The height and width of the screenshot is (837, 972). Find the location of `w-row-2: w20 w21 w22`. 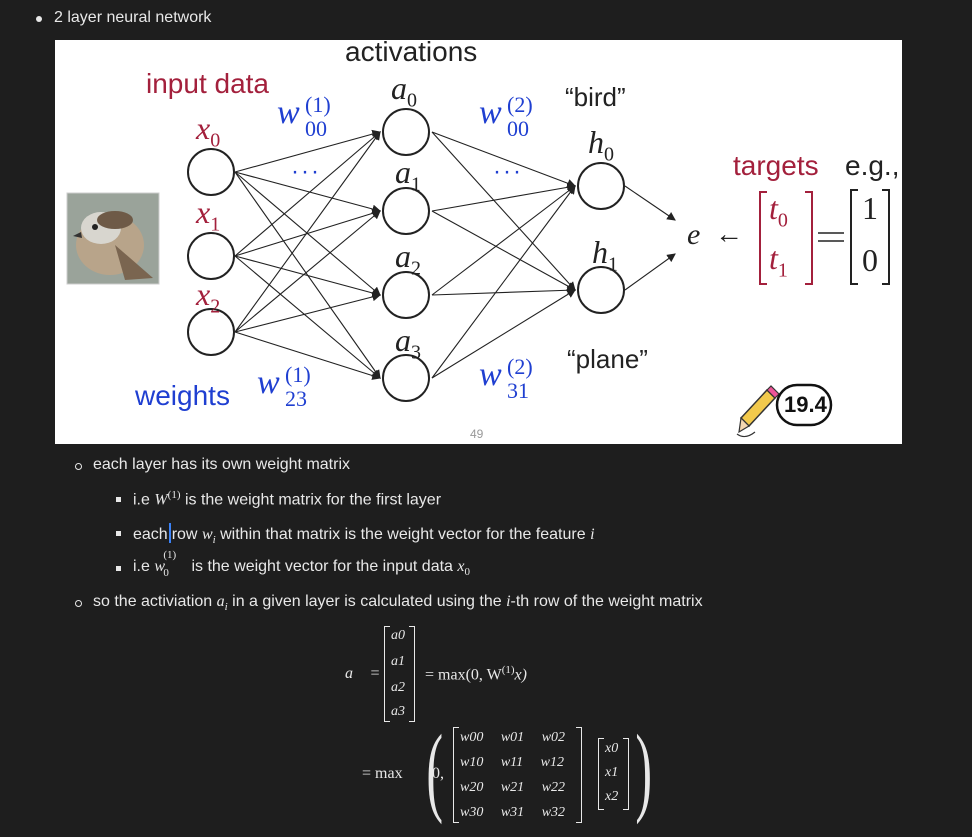

w-row-2: w20 w21 w22 is located at coordinates (513, 787).